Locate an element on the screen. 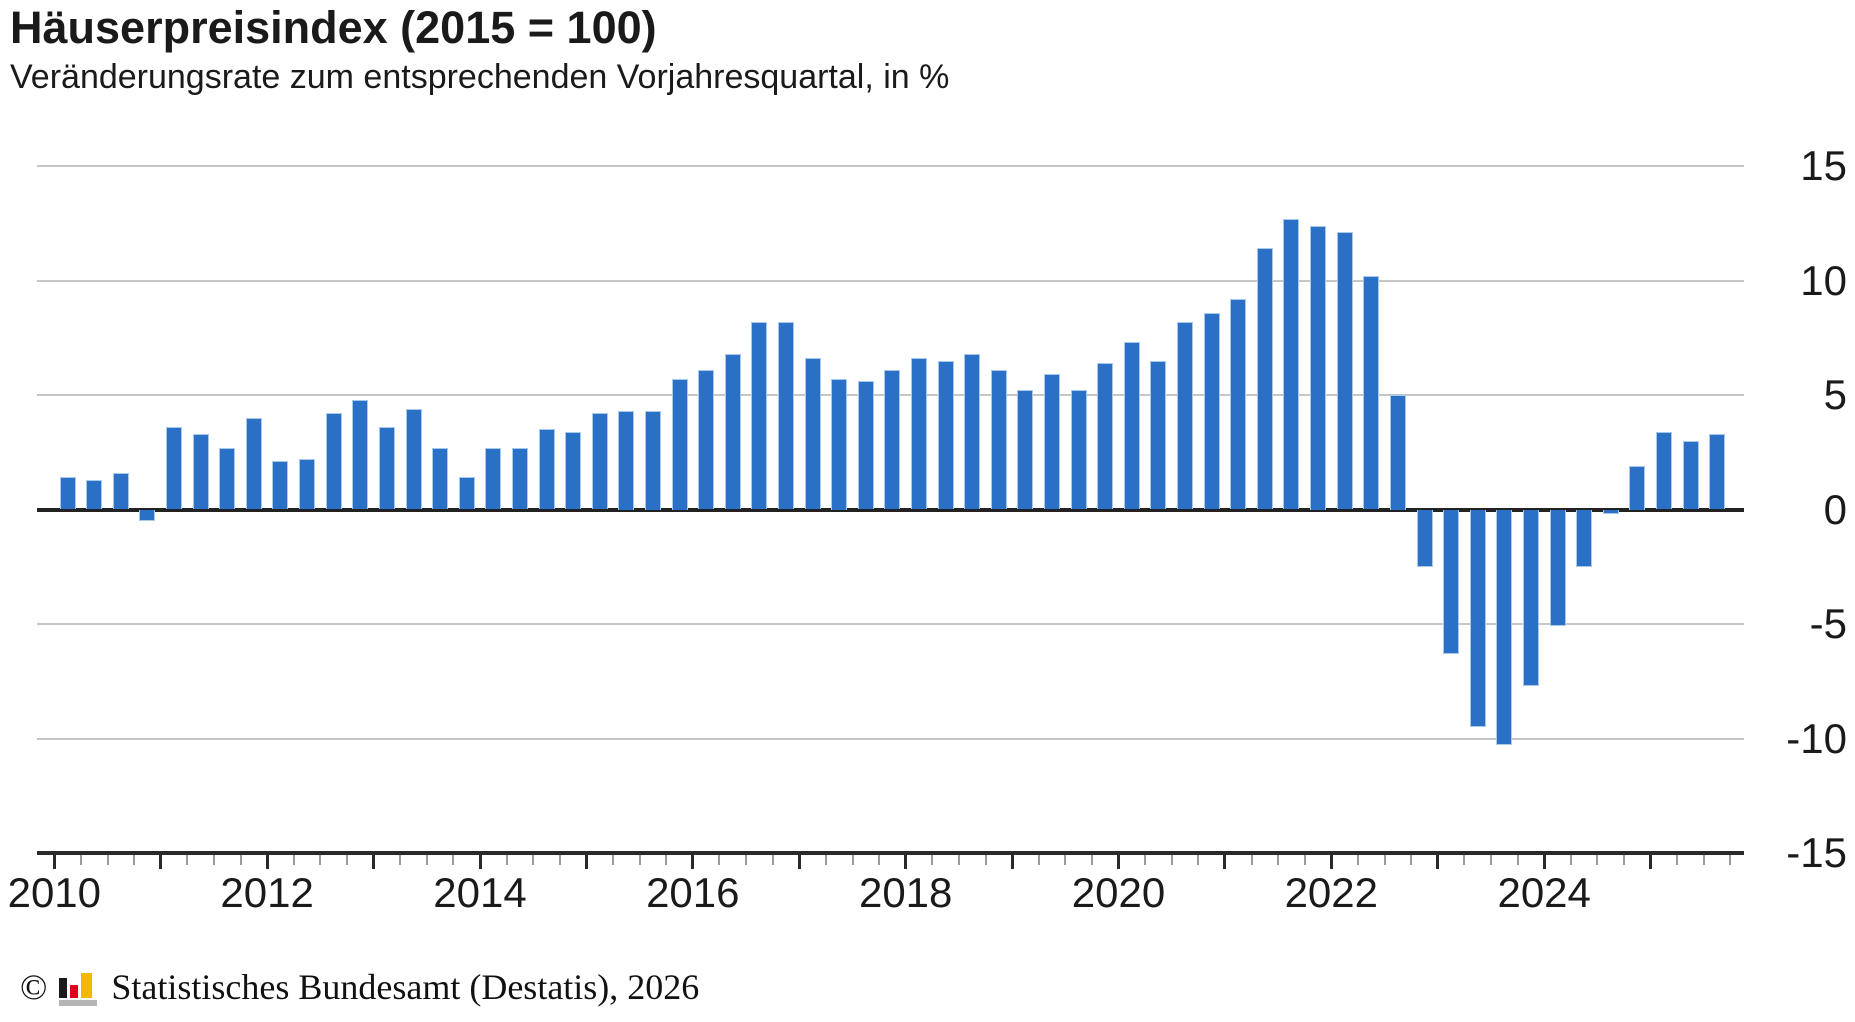  x-tick-minor-2016-q2 is located at coordinates (746, 860).